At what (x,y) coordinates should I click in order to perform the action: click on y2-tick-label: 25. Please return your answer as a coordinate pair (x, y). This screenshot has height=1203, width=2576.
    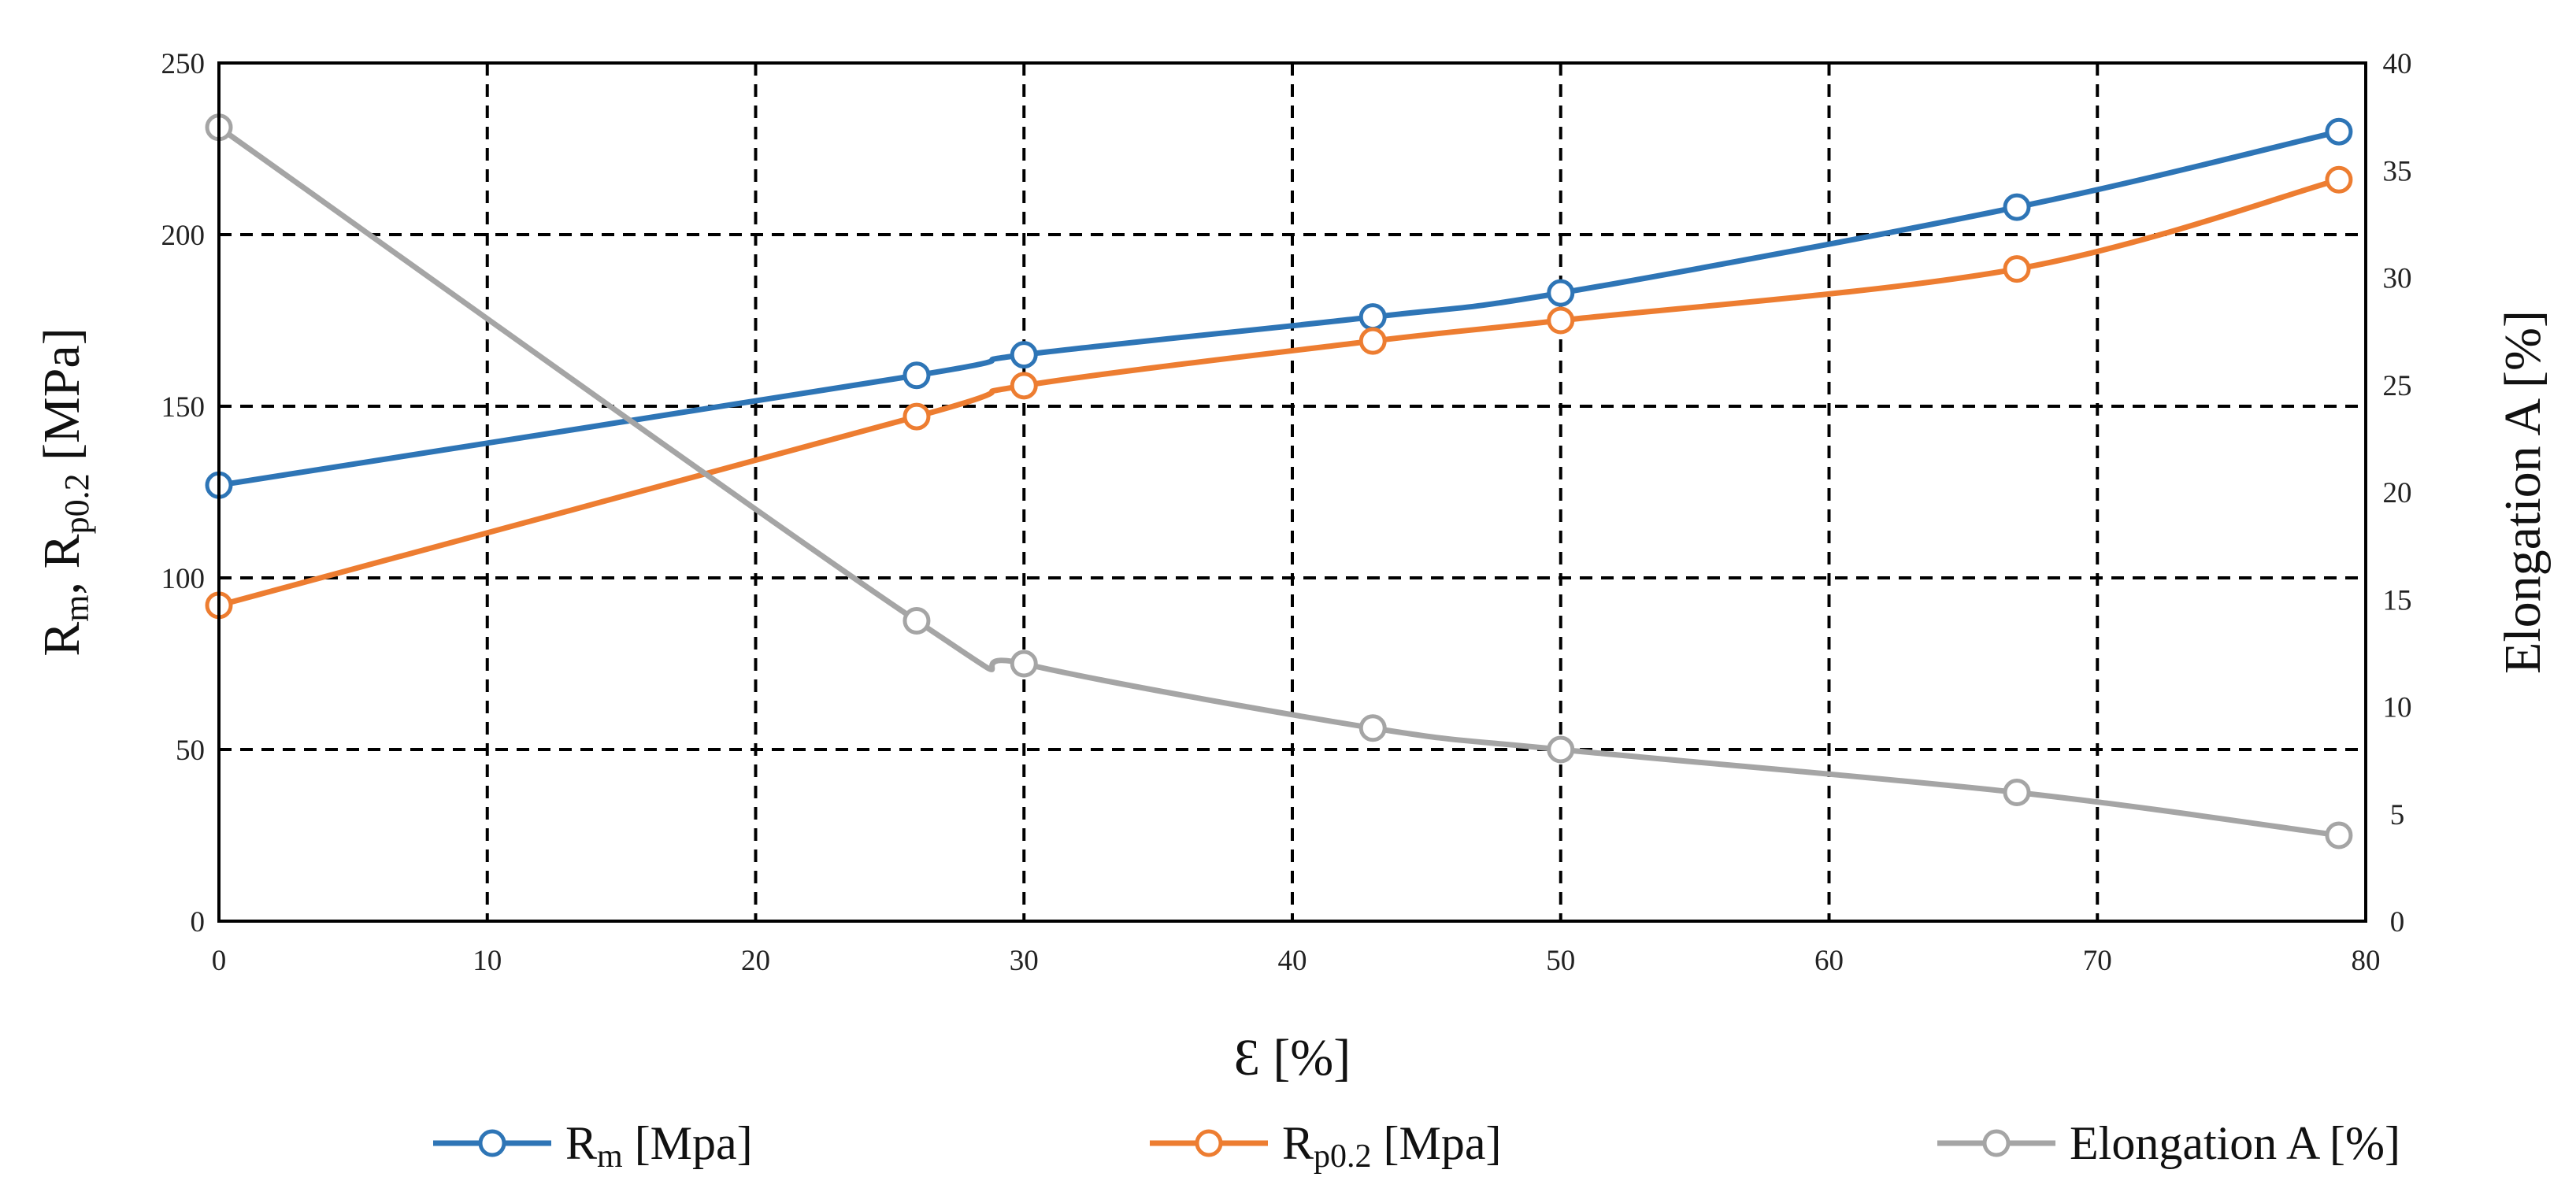
    Looking at the image, I should click on (2397, 386).